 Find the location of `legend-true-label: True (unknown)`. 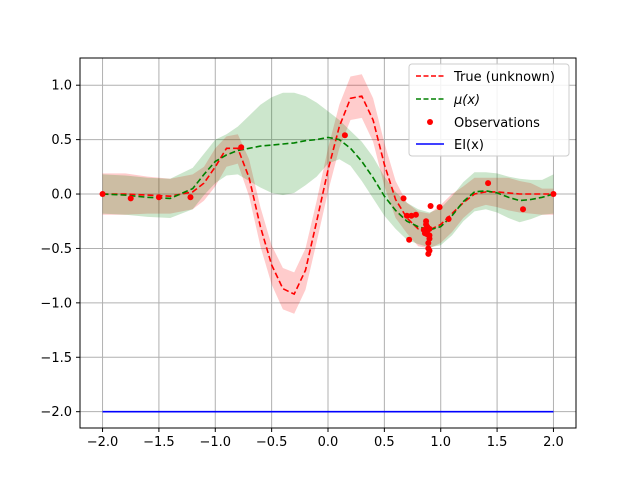

legend-true-label: True (unknown) is located at coordinates (504, 77).